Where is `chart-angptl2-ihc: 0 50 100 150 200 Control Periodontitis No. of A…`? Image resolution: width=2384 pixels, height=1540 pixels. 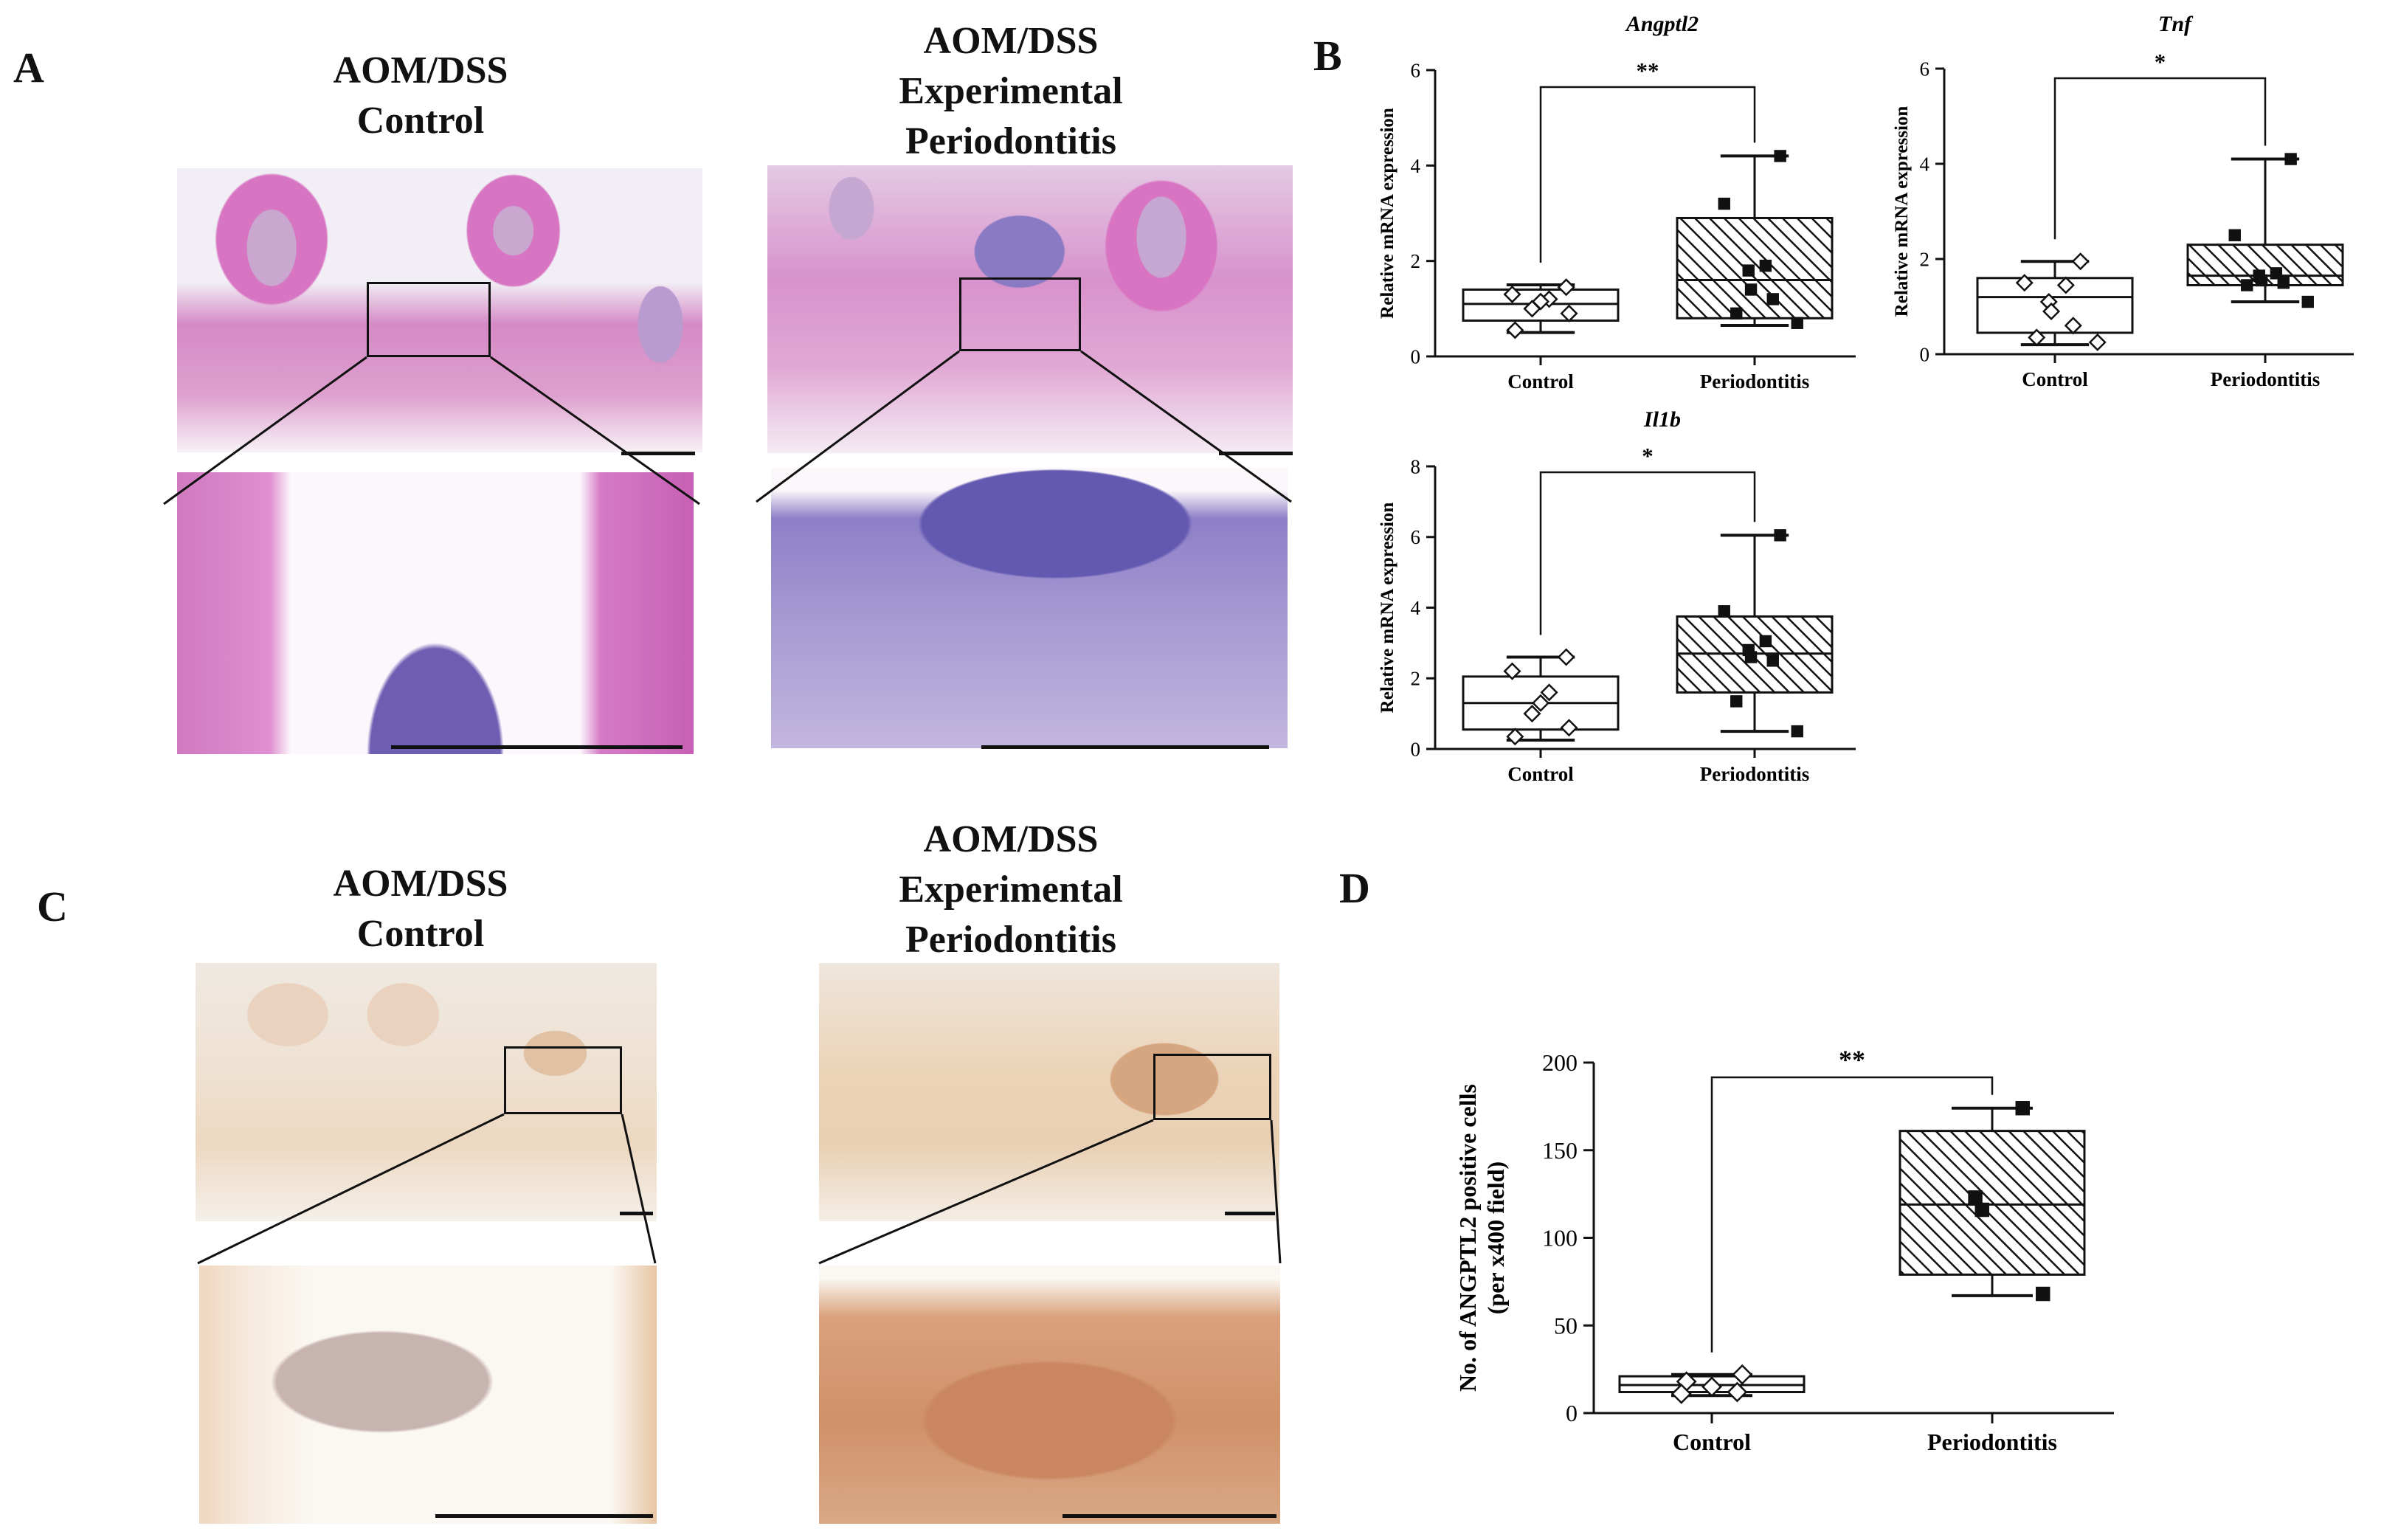 chart-angptl2-ihc: 0 50 100 150 200 Control Periodontitis No. of A… is located at coordinates (1784, 1250).